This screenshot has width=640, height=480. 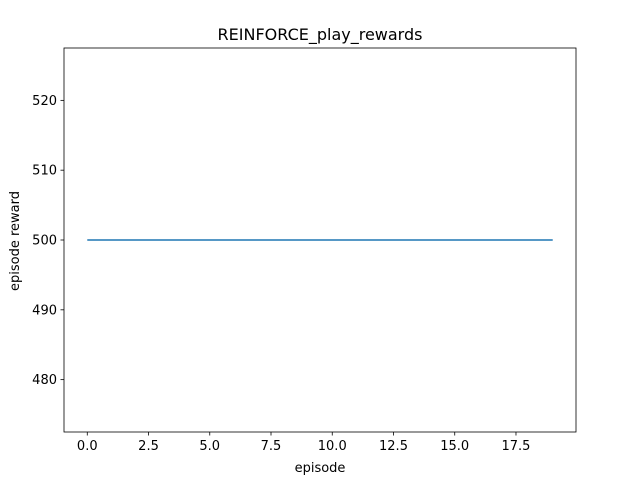 What do you see at coordinates (320, 35) in the screenshot?
I see `chart-title: REINFORCE_play_rewards` at bounding box center [320, 35].